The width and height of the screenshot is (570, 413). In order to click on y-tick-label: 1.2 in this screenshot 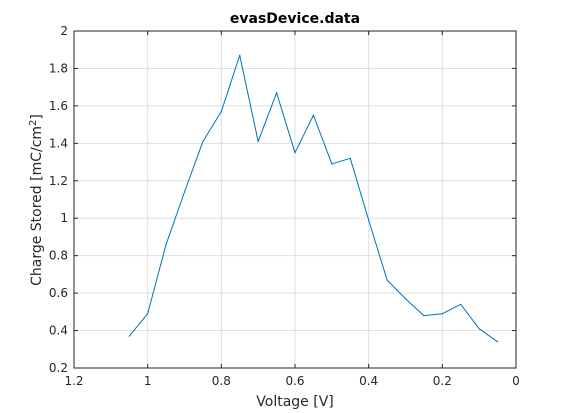, I will do `click(58, 181)`.